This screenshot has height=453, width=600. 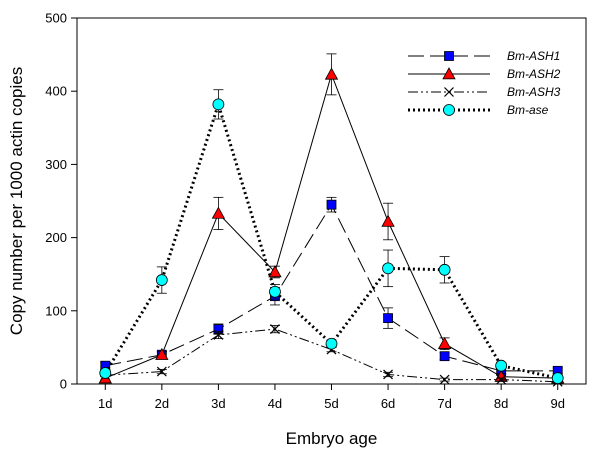 I want to click on legend-entry-bm-ase: Bm-ase, so click(x=478, y=110).